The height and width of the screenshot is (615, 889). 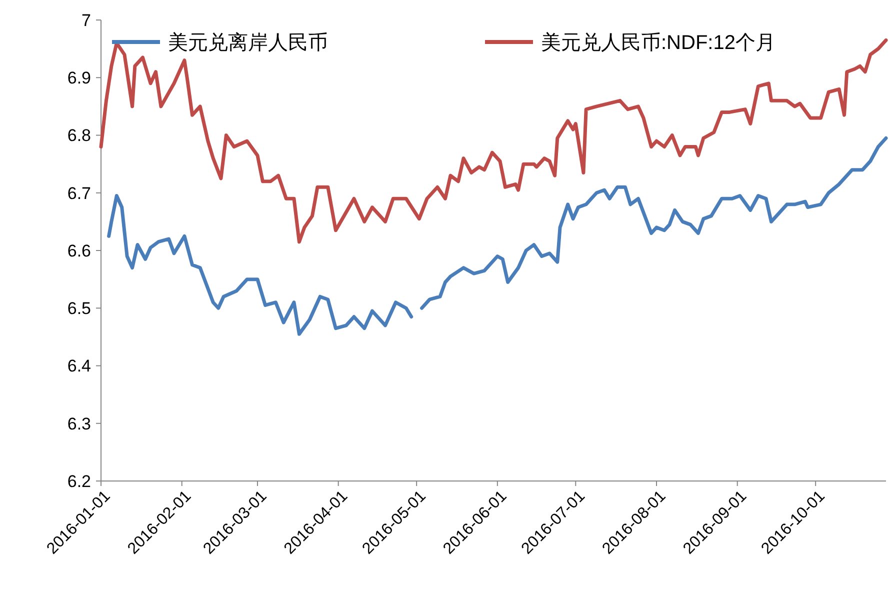 What do you see at coordinates (86, 20) in the screenshot?
I see `y-tick-label: 7` at bounding box center [86, 20].